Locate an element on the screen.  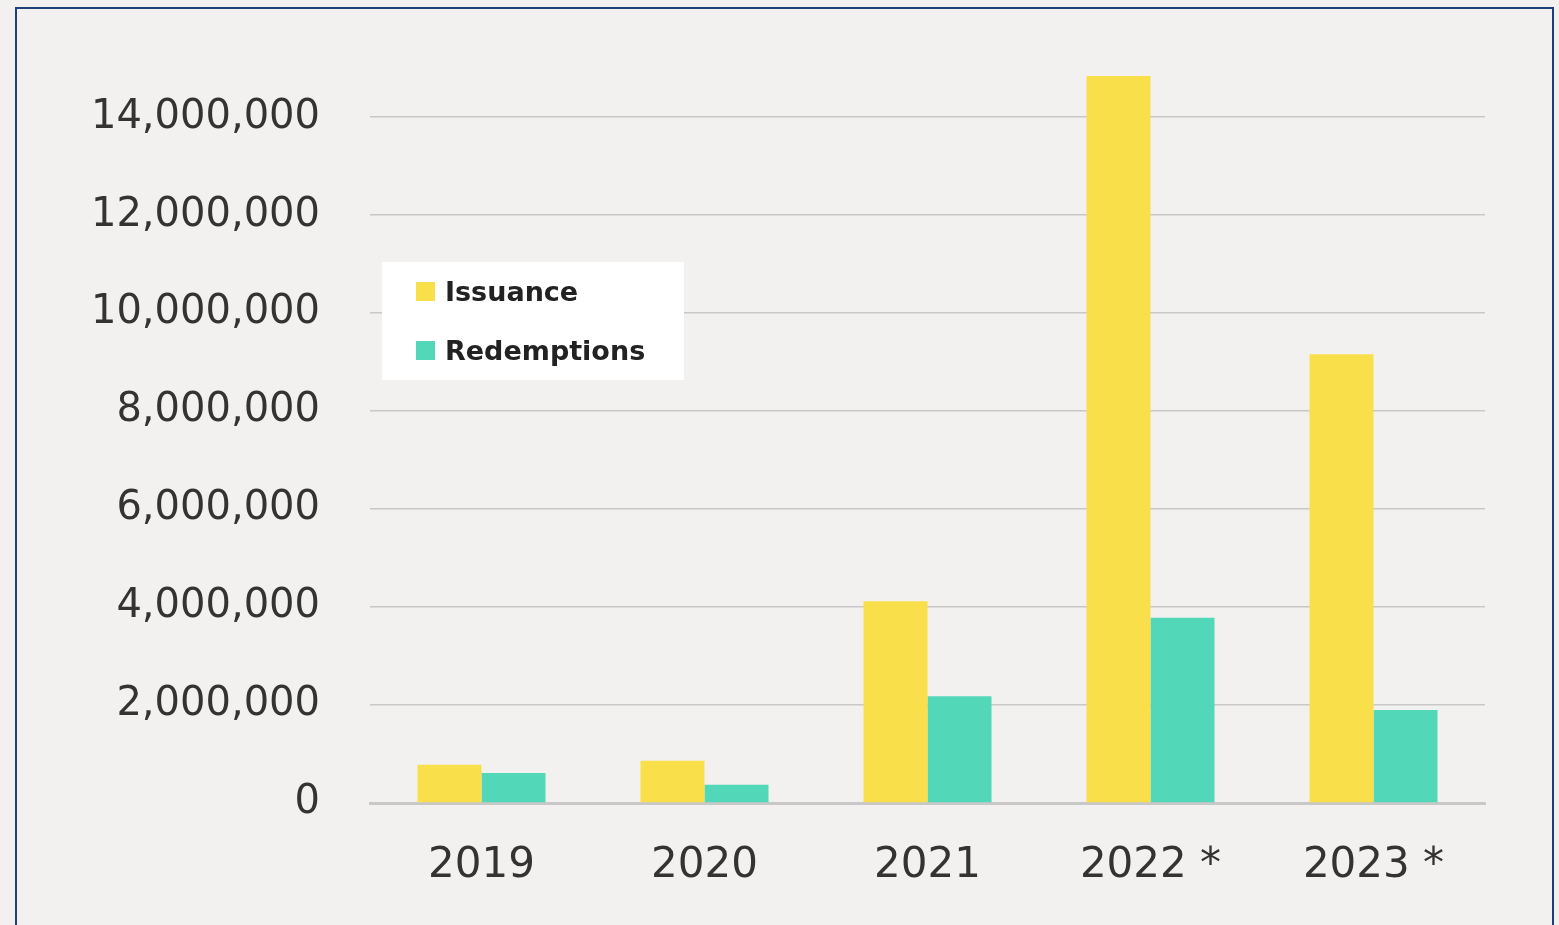
y-tick-label: 4,000,000 is located at coordinates (218, 603).